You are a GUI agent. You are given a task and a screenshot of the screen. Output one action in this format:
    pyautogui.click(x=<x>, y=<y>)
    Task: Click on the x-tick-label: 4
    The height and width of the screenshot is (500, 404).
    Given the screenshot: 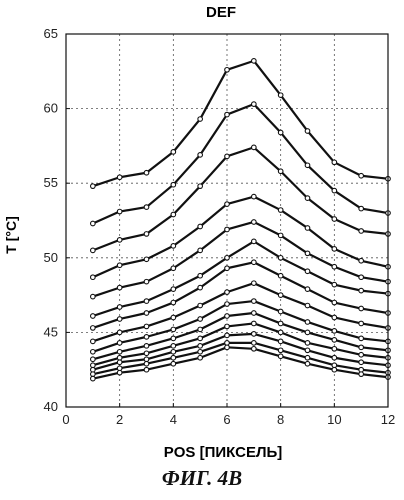 What is the action you would take?
    pyautogui.click(x=173, y=419)
    